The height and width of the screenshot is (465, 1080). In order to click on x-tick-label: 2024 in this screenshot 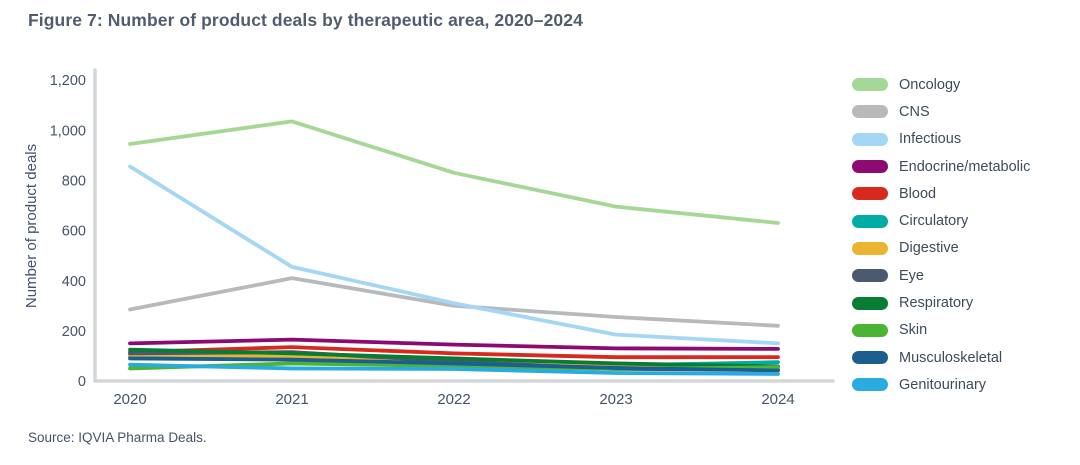, I will do `click(777, 399)`.